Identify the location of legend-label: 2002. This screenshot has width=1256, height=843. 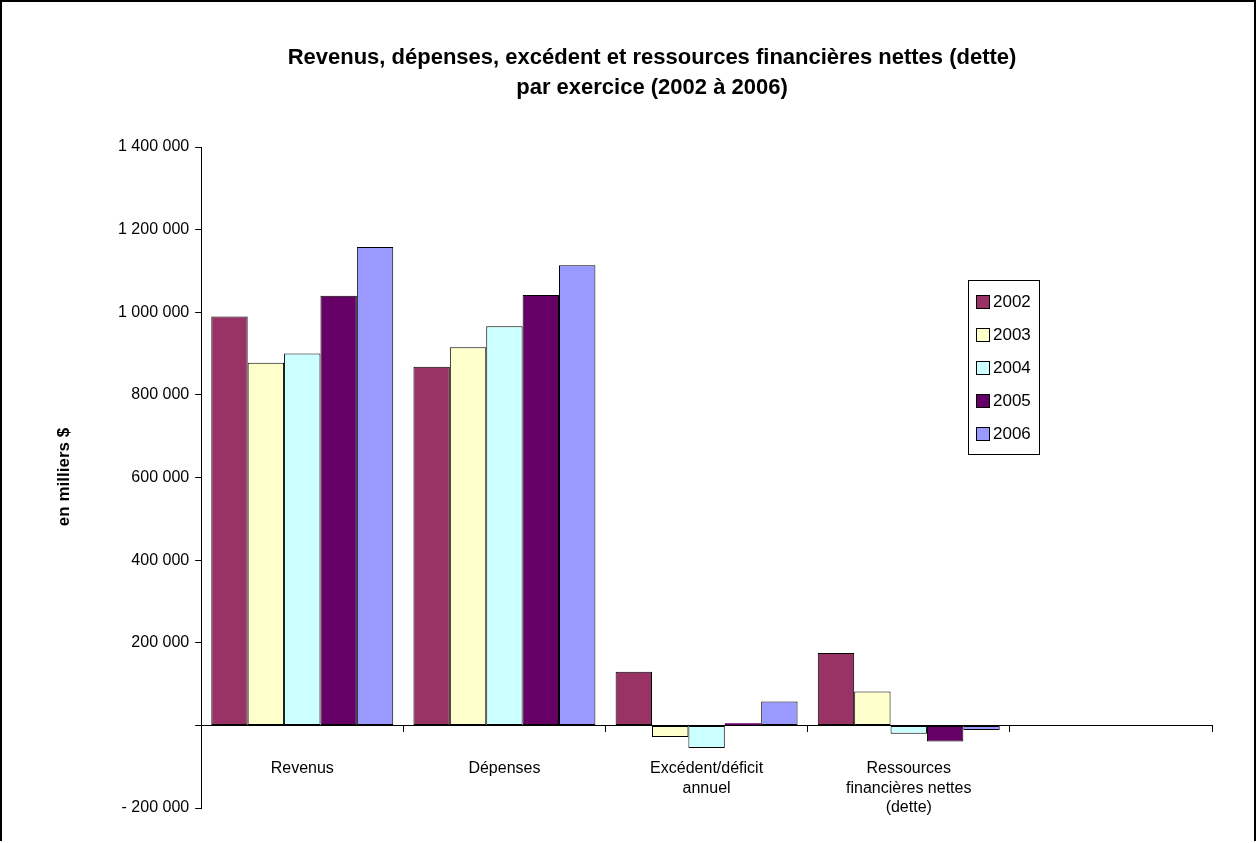
(1012, 301).